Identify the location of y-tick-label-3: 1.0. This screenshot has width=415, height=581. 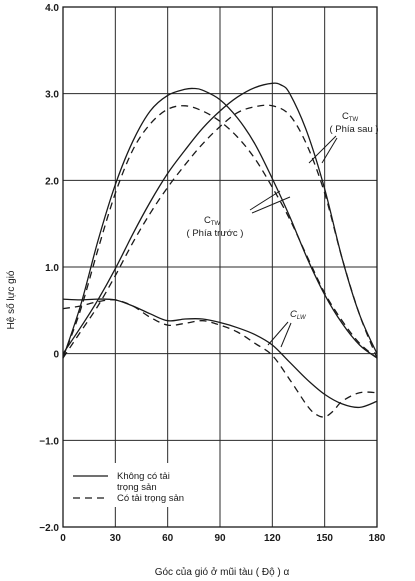
(52, 268).